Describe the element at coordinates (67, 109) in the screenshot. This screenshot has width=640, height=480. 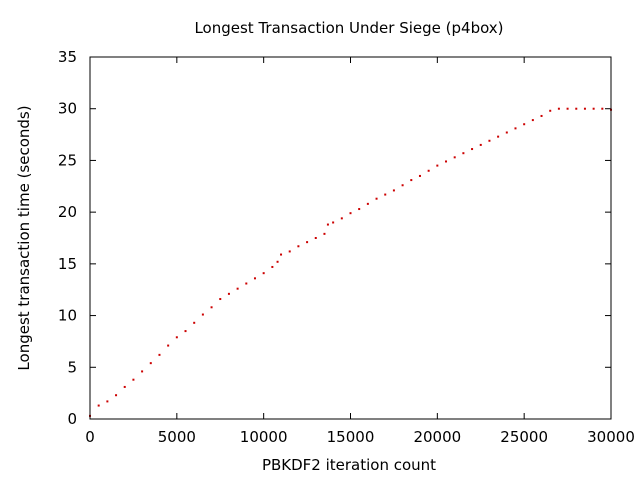
I see `y-tick-label: 30` at that location.